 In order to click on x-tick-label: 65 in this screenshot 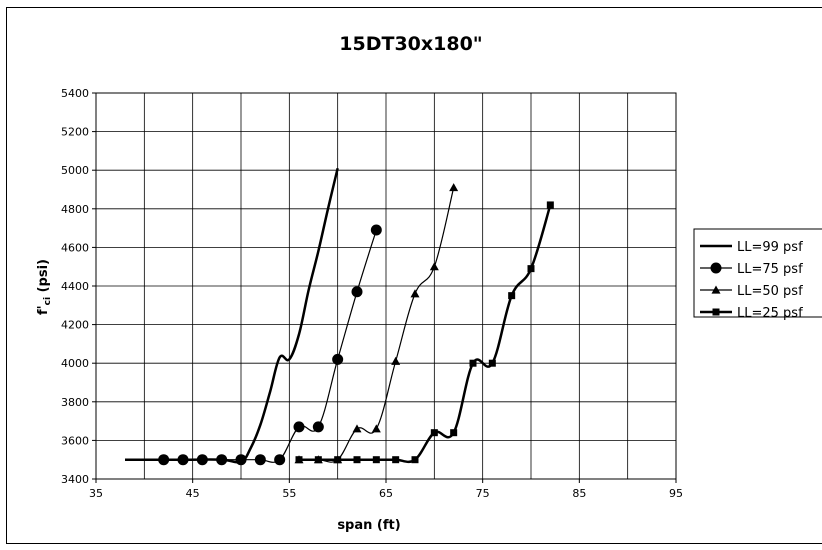, I will do `click(386, 493)`.